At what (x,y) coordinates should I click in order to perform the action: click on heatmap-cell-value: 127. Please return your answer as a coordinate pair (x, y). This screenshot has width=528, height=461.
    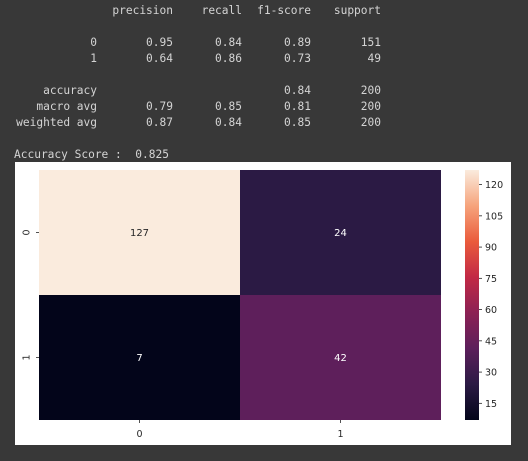
    Looking at the image, I should click on (139, 233).